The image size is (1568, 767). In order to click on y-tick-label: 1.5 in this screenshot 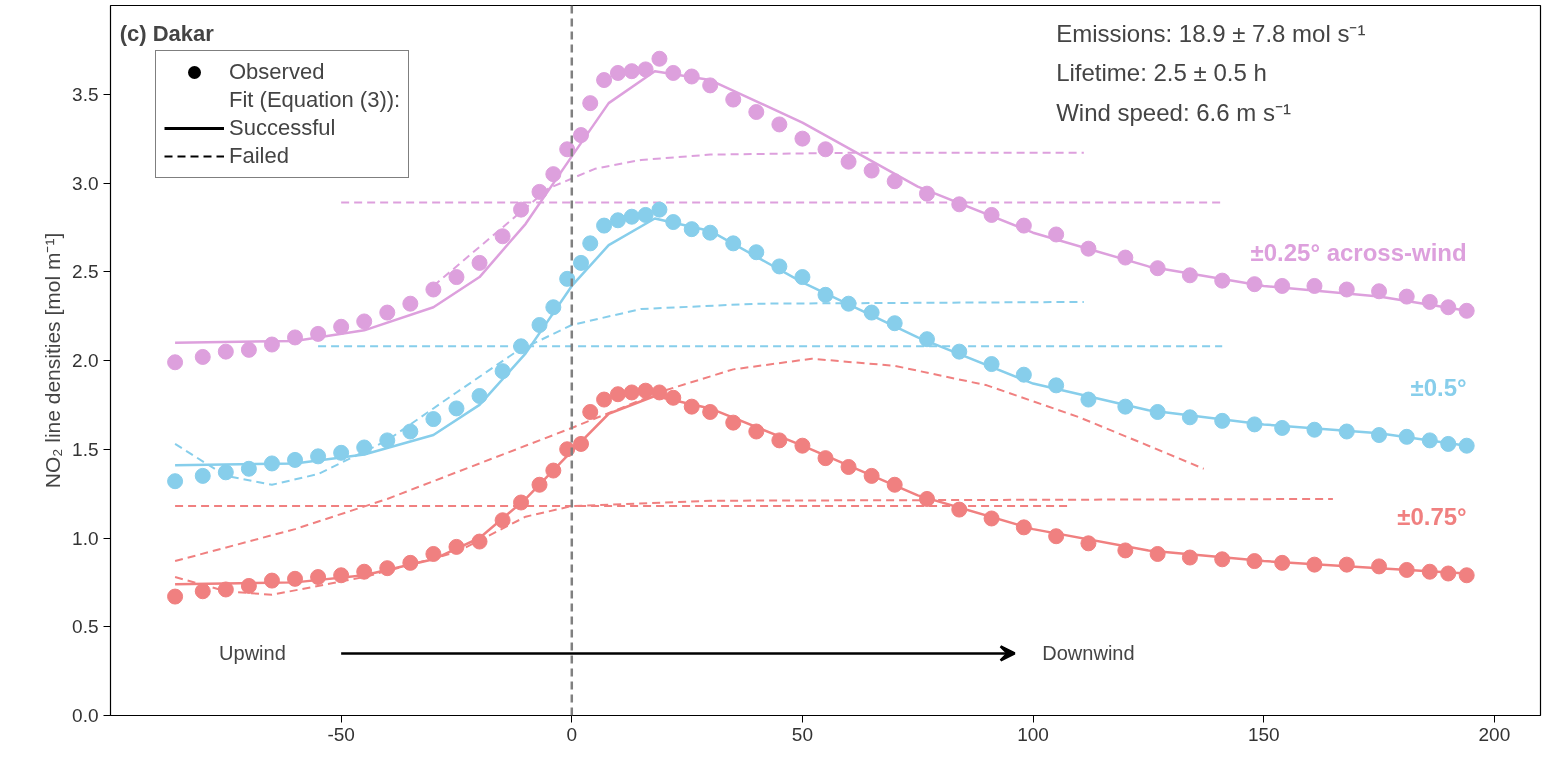, I will do `click(85, 449)`.